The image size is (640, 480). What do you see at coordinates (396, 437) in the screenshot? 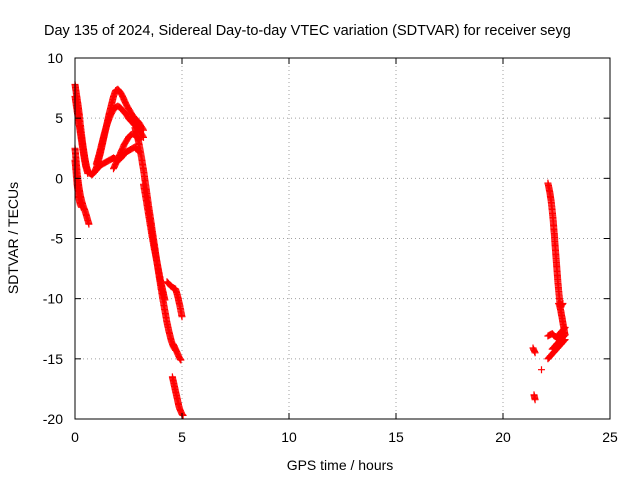
I see `x-tick-label: 15` at bounding box center [396, 437].